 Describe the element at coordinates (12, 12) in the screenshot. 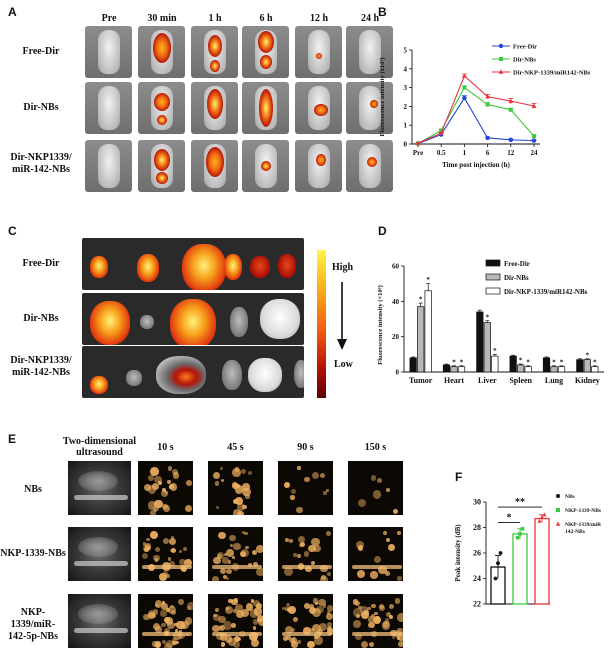

I see `panel-label-a: A` at that location.